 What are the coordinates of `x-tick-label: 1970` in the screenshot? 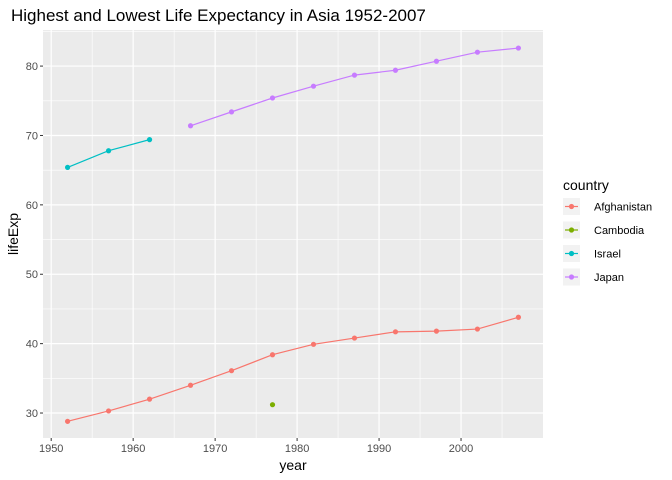 It's located at (215, 449).